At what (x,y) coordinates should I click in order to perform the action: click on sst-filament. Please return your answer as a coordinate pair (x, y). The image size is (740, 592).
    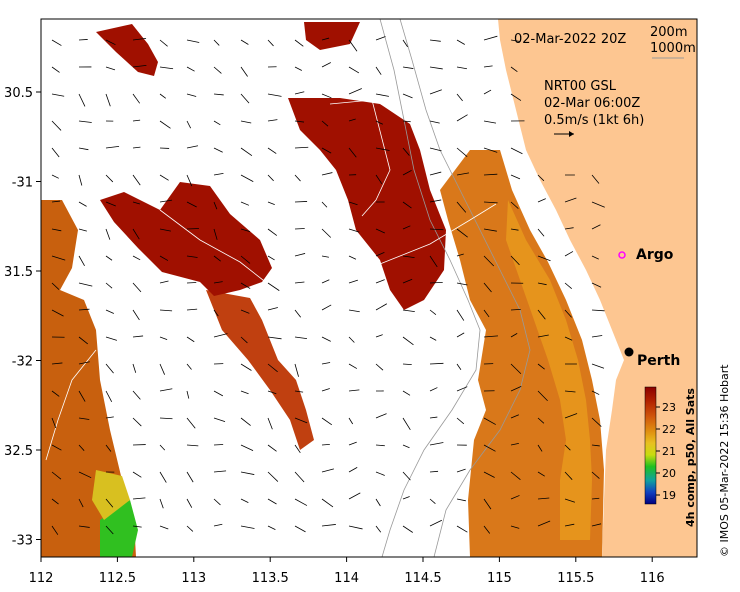
    Looking at the image, I should click on (260, 370).